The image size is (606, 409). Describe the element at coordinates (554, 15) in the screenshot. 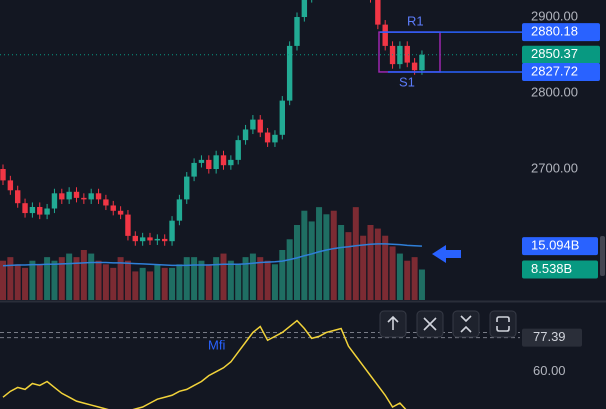

I see `y-tick-label: 2900.00` at that location.